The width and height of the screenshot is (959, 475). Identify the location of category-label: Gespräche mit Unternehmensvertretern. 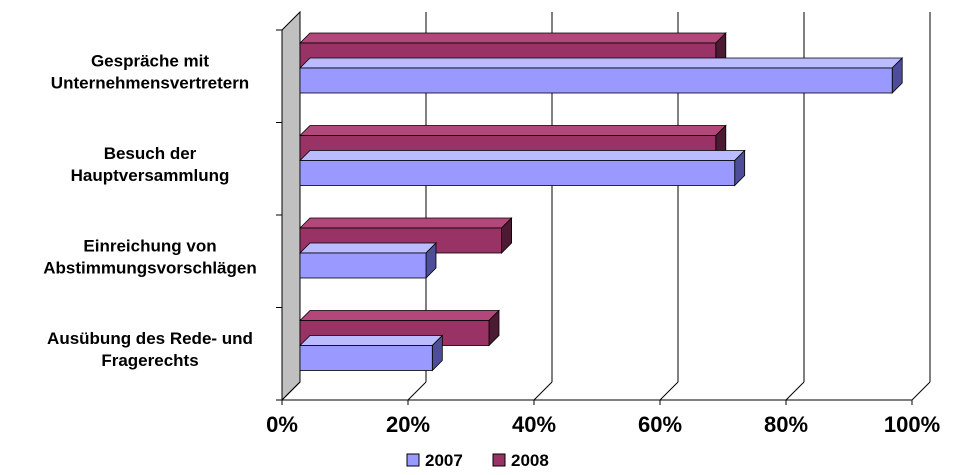
(150, 71).